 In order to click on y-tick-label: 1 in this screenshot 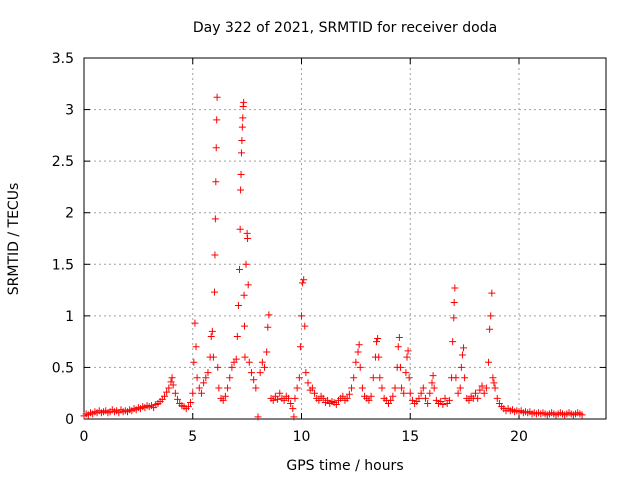, I will do `click(69, 317)`.